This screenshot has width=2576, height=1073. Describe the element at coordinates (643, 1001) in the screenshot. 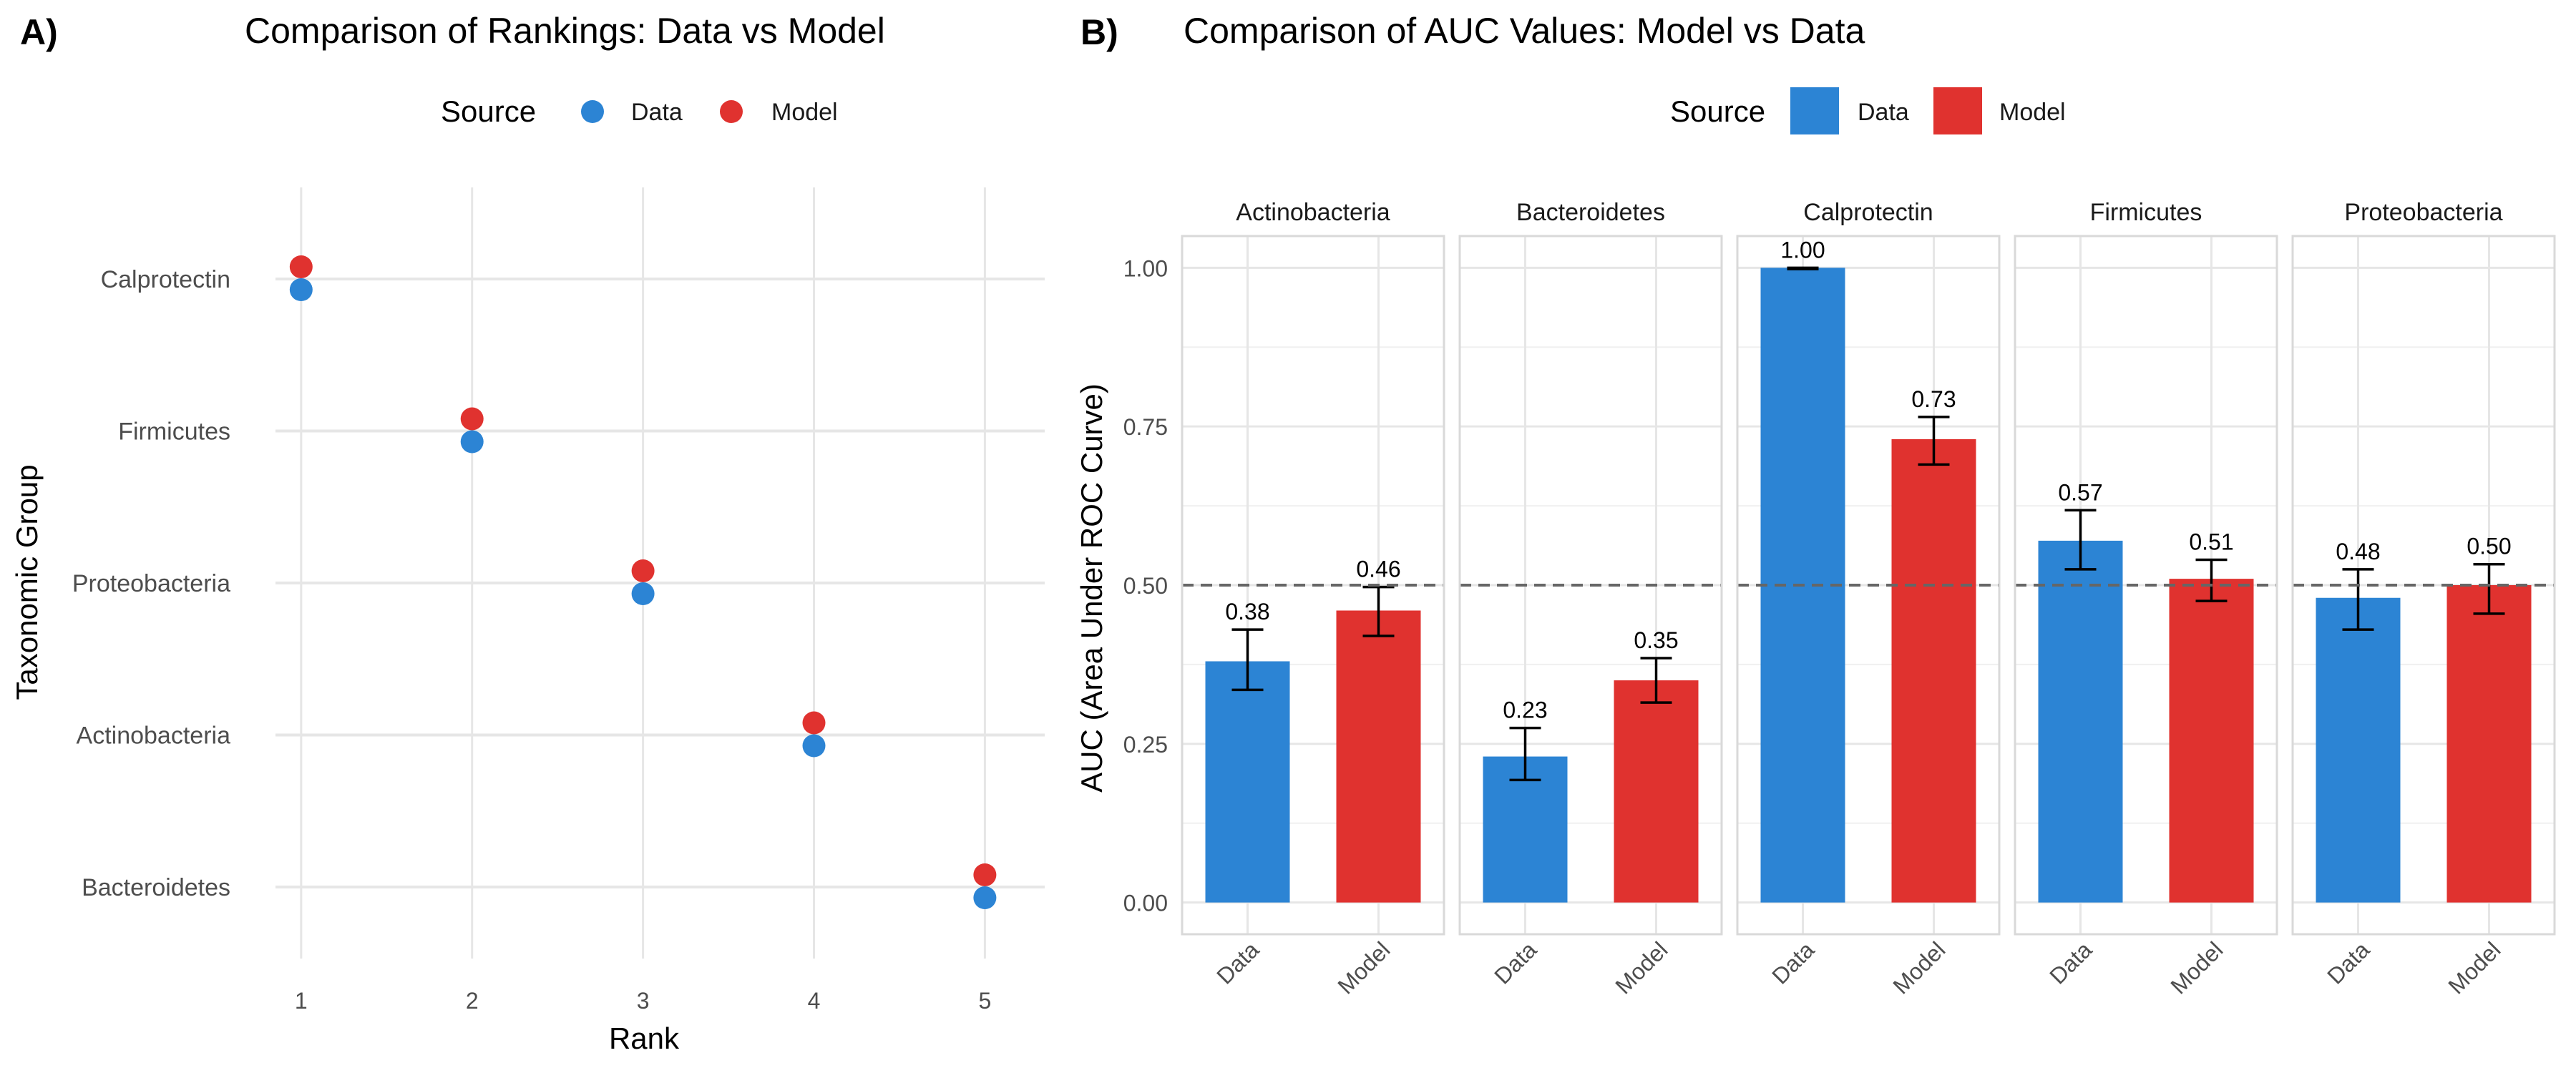

I see `ranking-x-tick-label: 3` at that location.